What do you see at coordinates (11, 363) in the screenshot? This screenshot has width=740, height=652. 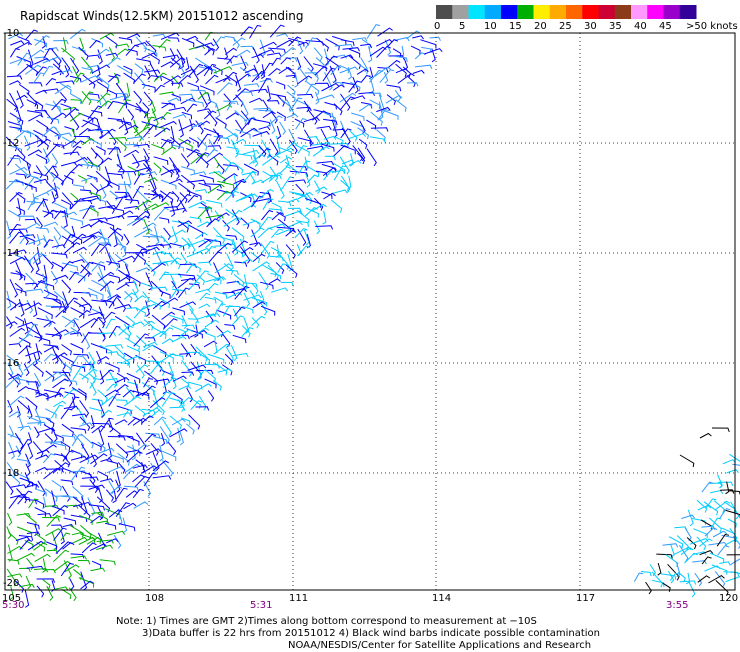 I see `lat-label-16: -16` at bounding box center [11, 363].